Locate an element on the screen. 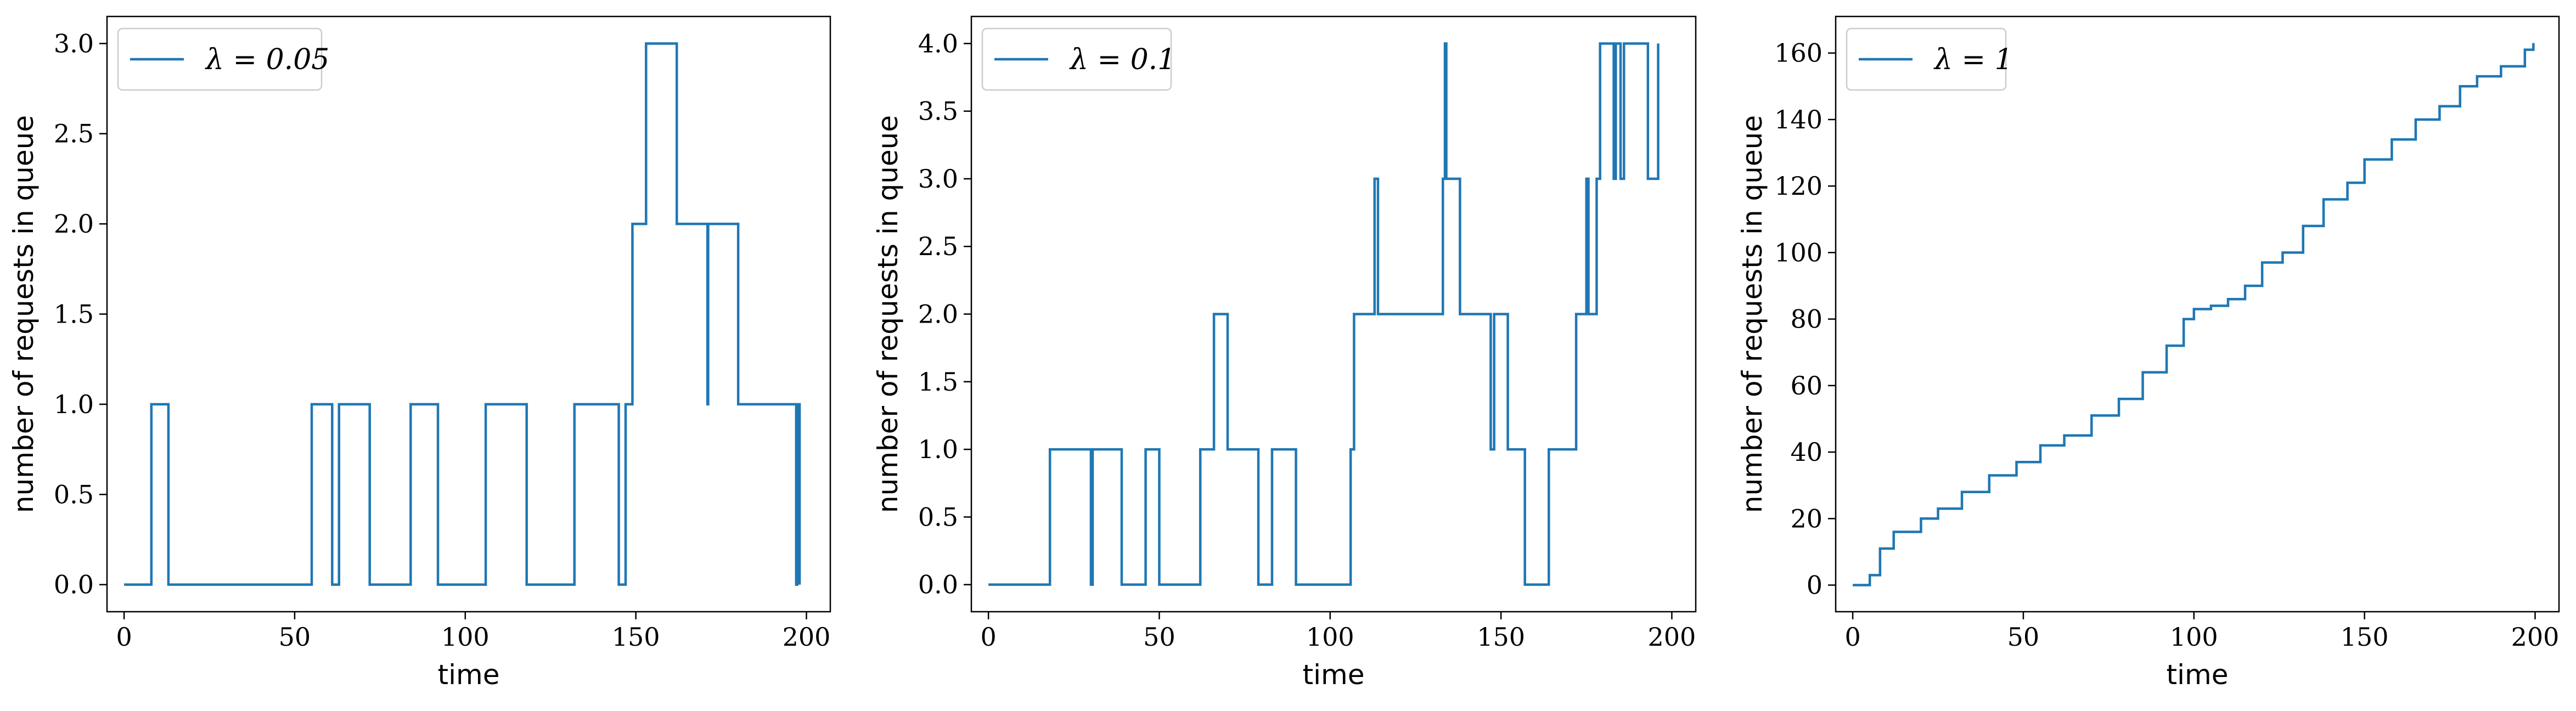 The height and width of the screenshot is (711, 2576). y-tick-label: 0 is located at coordinates (1815, 586).